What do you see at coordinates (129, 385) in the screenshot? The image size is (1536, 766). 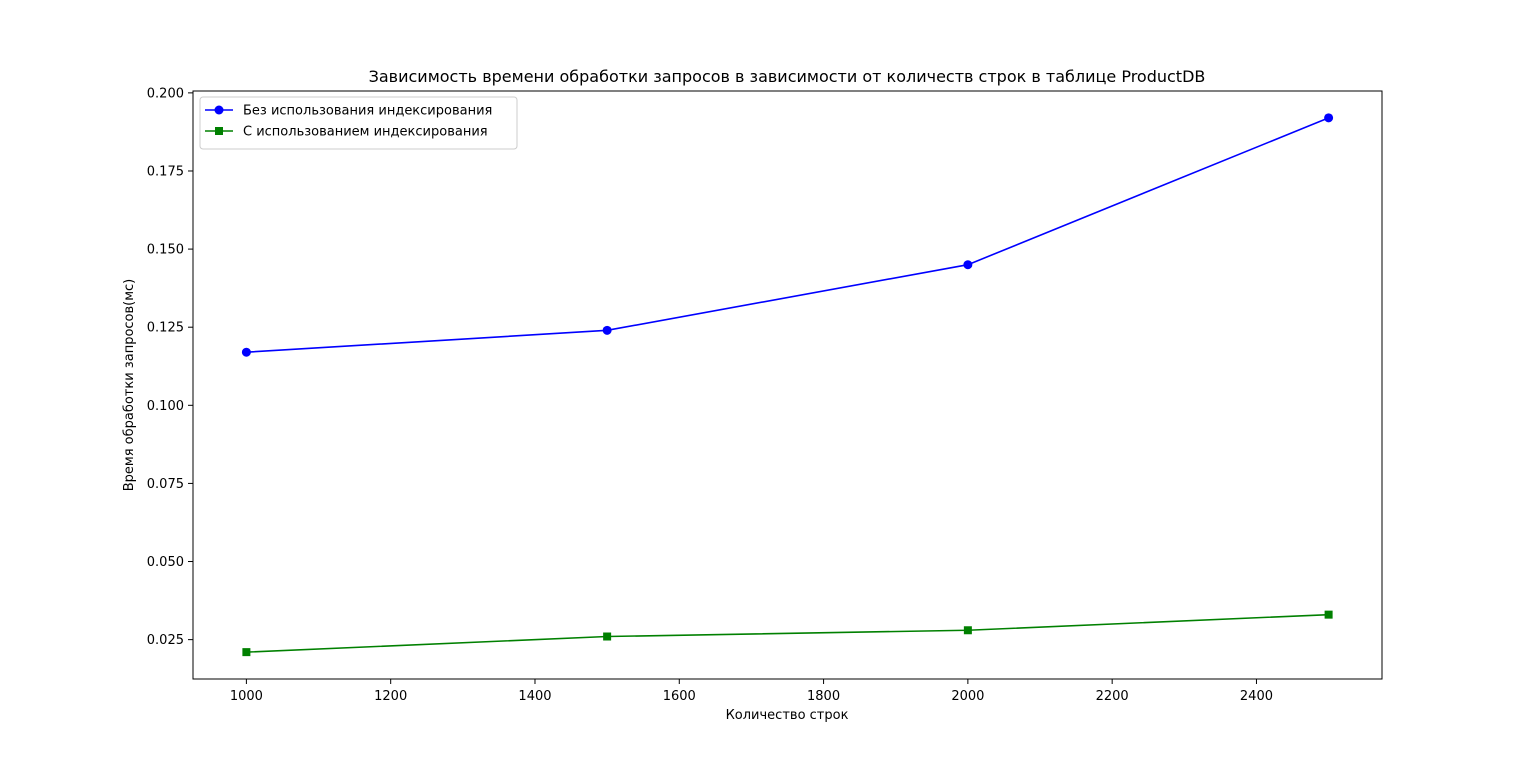 I see `y-axis-label: Время обработки запросов(мс)` at bounding box center [129, 385].